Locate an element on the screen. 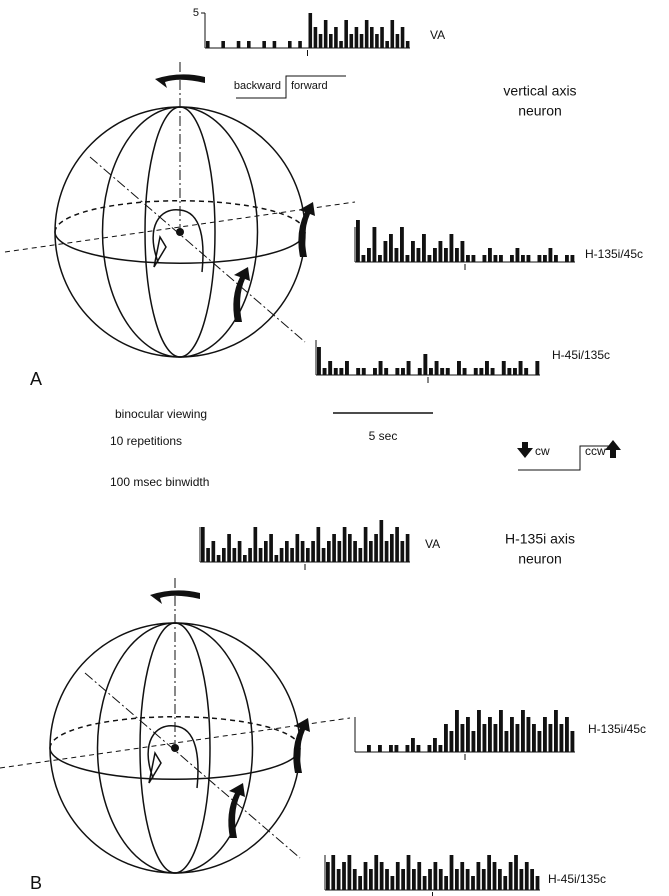  title: H-135i axis is located at coordinates (540, 539).